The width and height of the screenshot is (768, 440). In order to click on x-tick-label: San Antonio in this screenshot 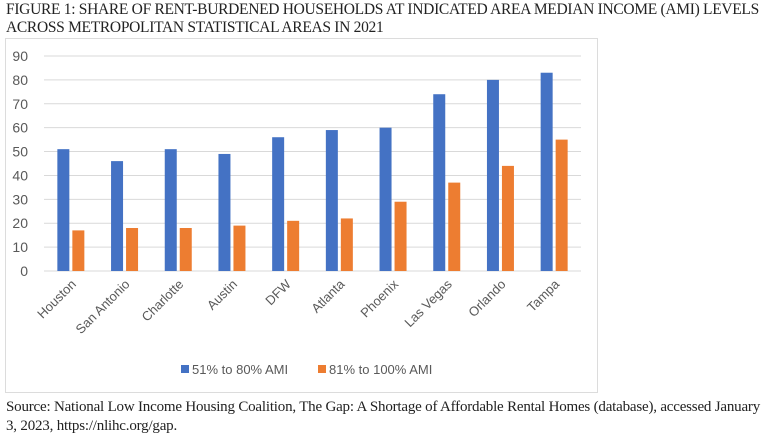, I will do `click(102, 307)`.